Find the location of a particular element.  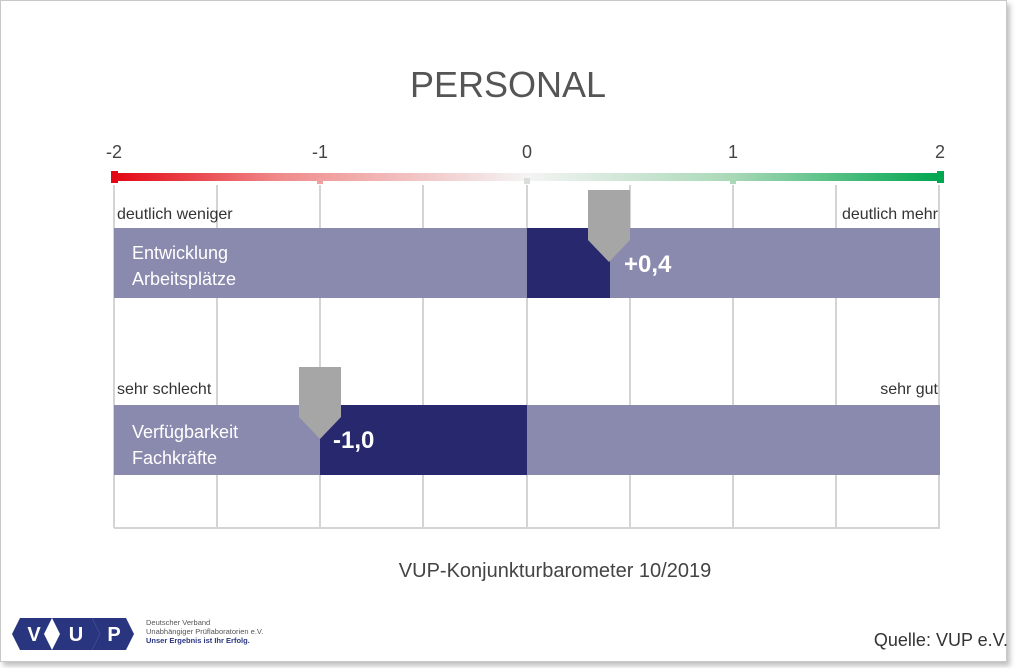

scale-end-negative is located at coordinates (114, 177).